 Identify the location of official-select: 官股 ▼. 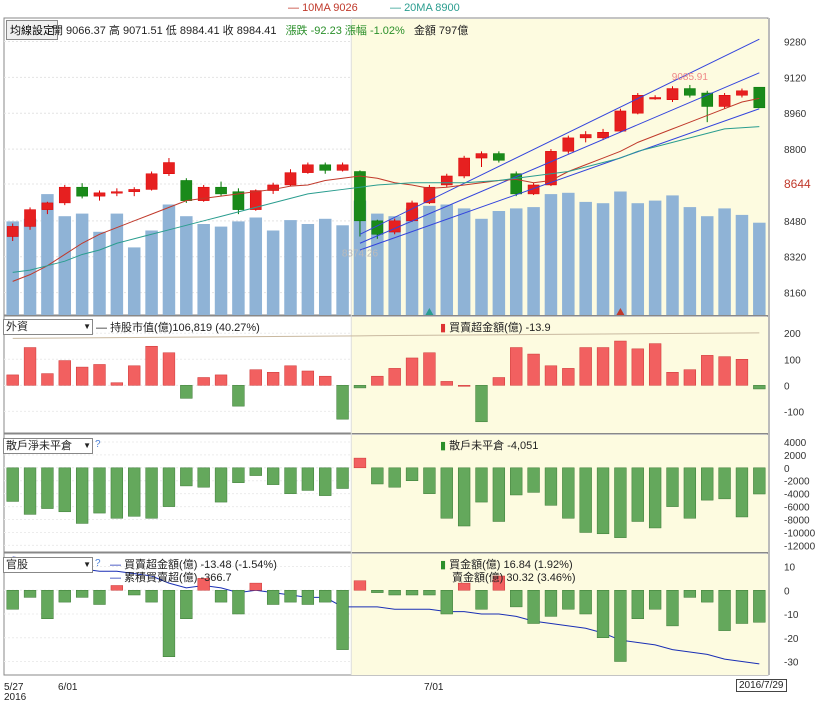
(48, 565).